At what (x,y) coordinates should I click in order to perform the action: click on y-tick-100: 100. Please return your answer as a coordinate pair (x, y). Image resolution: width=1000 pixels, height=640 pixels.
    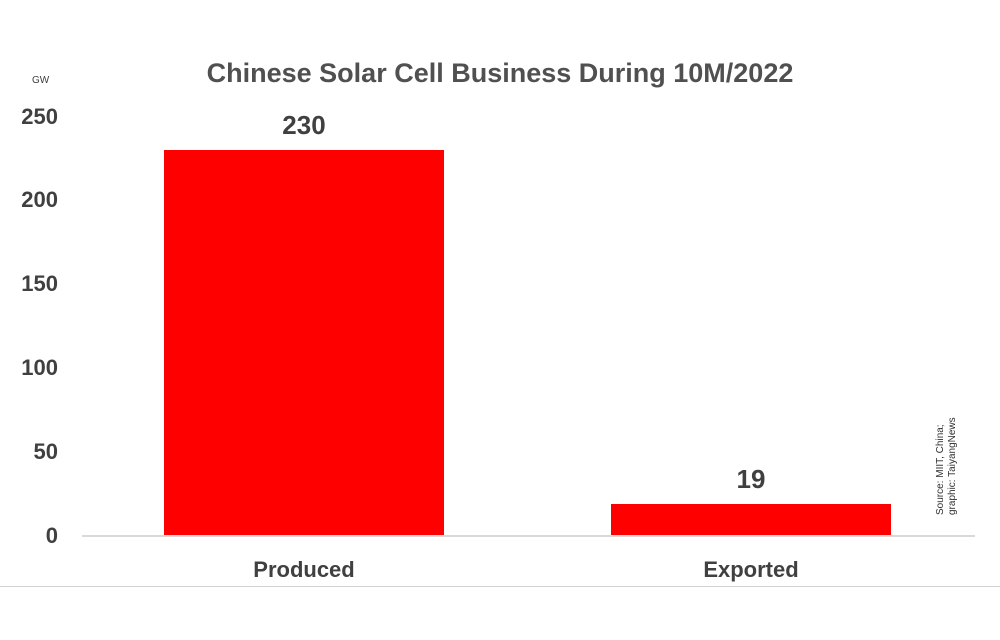
    Looking at the image, I should click on (39, 367).